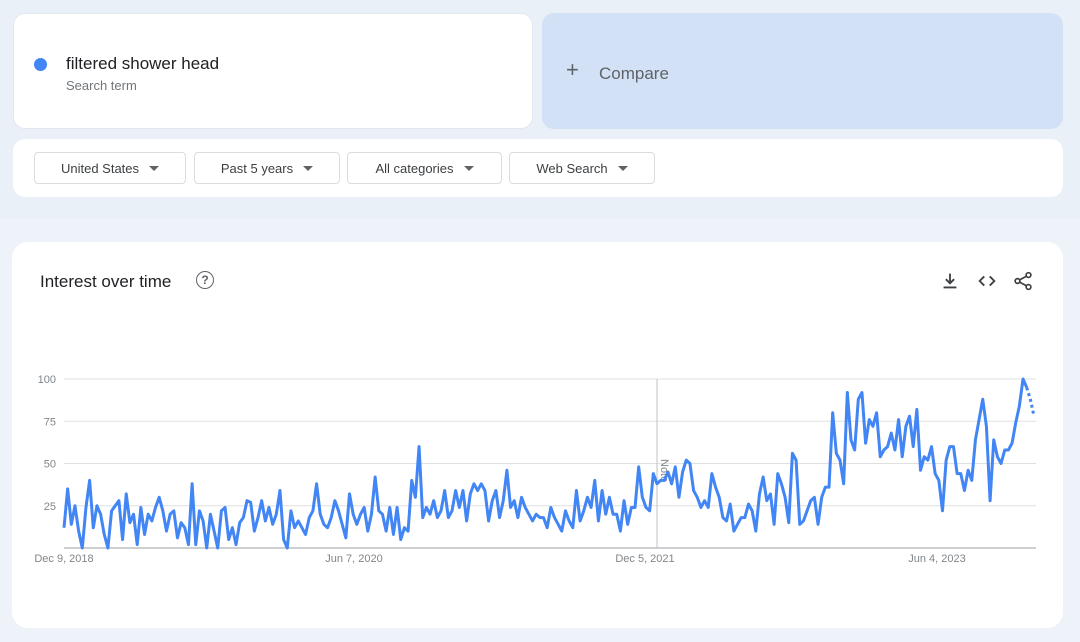  What do you see at coordinates (1030, 402) in the screenshot?
I see `series-partial-line` at bounding box center [1030, 402].